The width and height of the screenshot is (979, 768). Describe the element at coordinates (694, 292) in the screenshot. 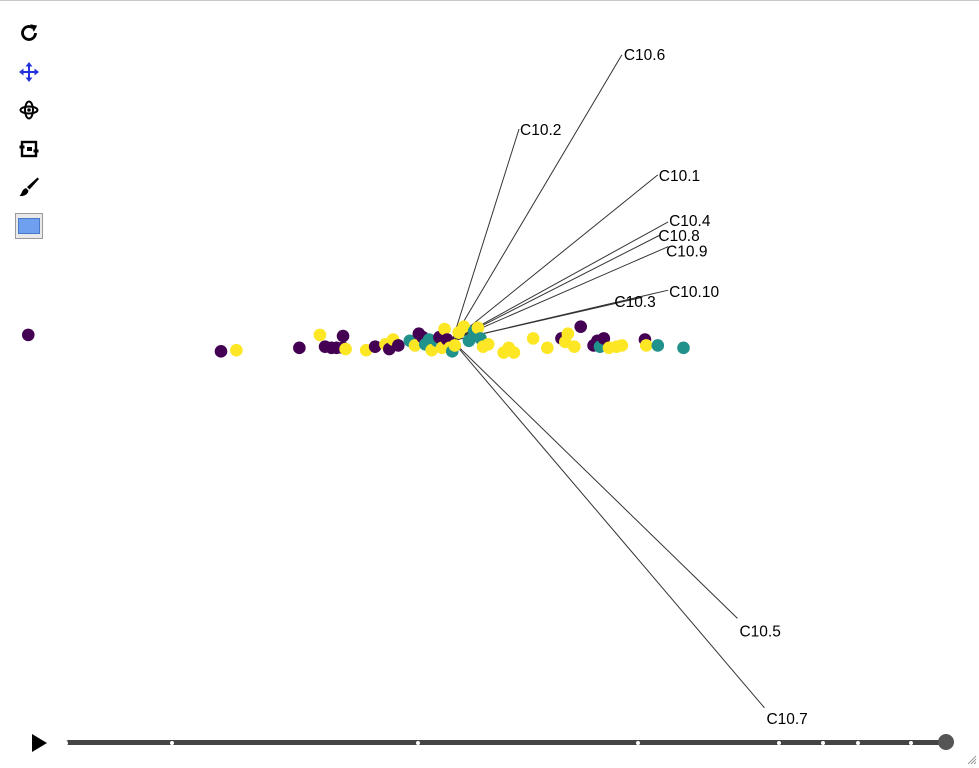

I see `vector-label-c10-10: C10.10` at that location.